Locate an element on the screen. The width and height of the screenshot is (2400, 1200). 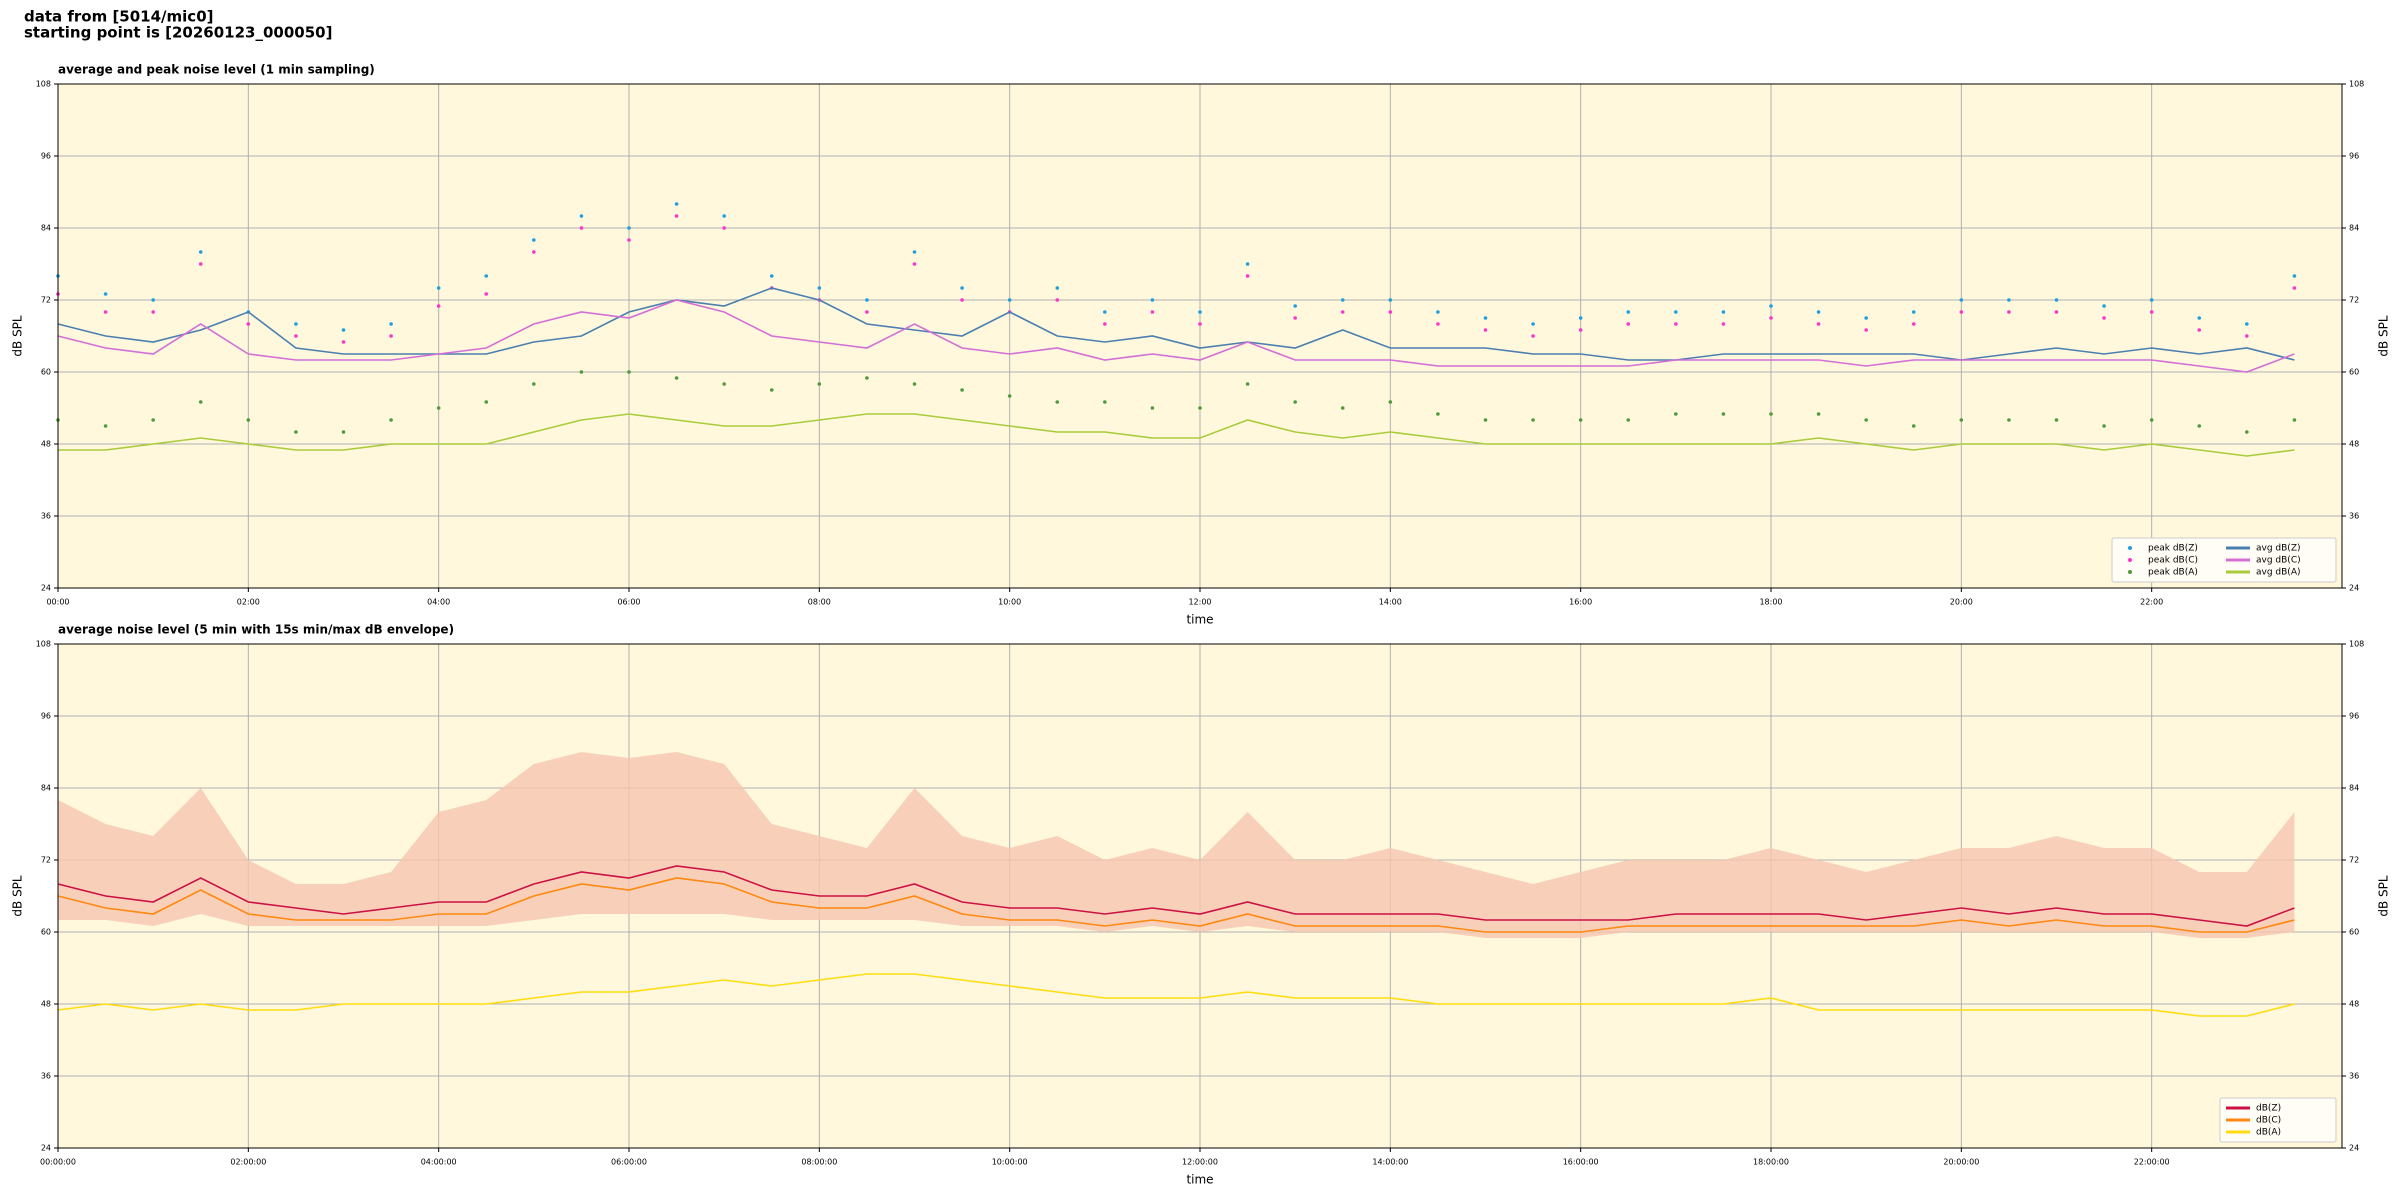
legend-label: avg dB(Z) is located at coordinates (2278, 549).